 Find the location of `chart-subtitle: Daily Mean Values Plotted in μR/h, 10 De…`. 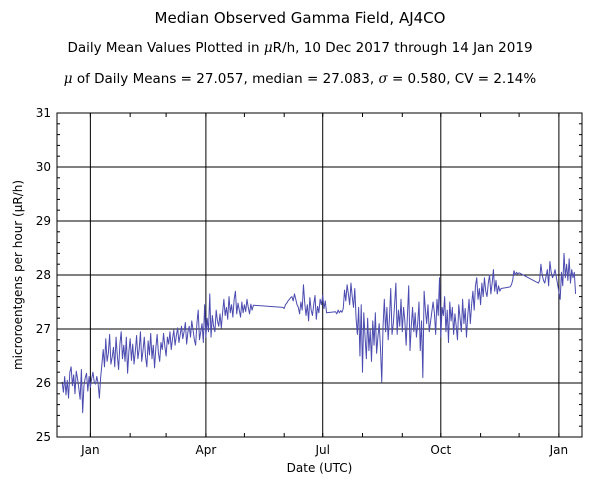

chart-subtitle: Daily Mean Values Plotted in μR/h, 10 De… is located at coordinates (300, 48).